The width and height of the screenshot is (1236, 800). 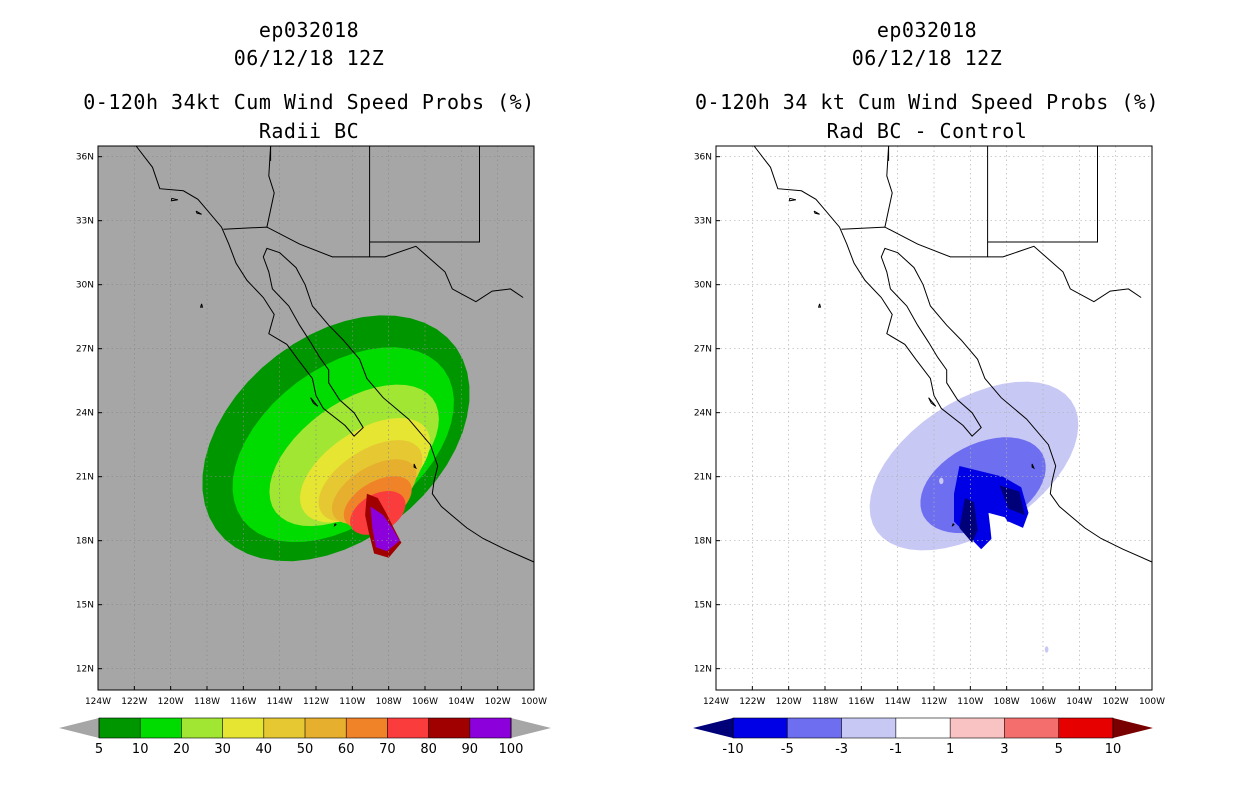 I want to click on colorbar-label: -1, so click(x=895, y=749).